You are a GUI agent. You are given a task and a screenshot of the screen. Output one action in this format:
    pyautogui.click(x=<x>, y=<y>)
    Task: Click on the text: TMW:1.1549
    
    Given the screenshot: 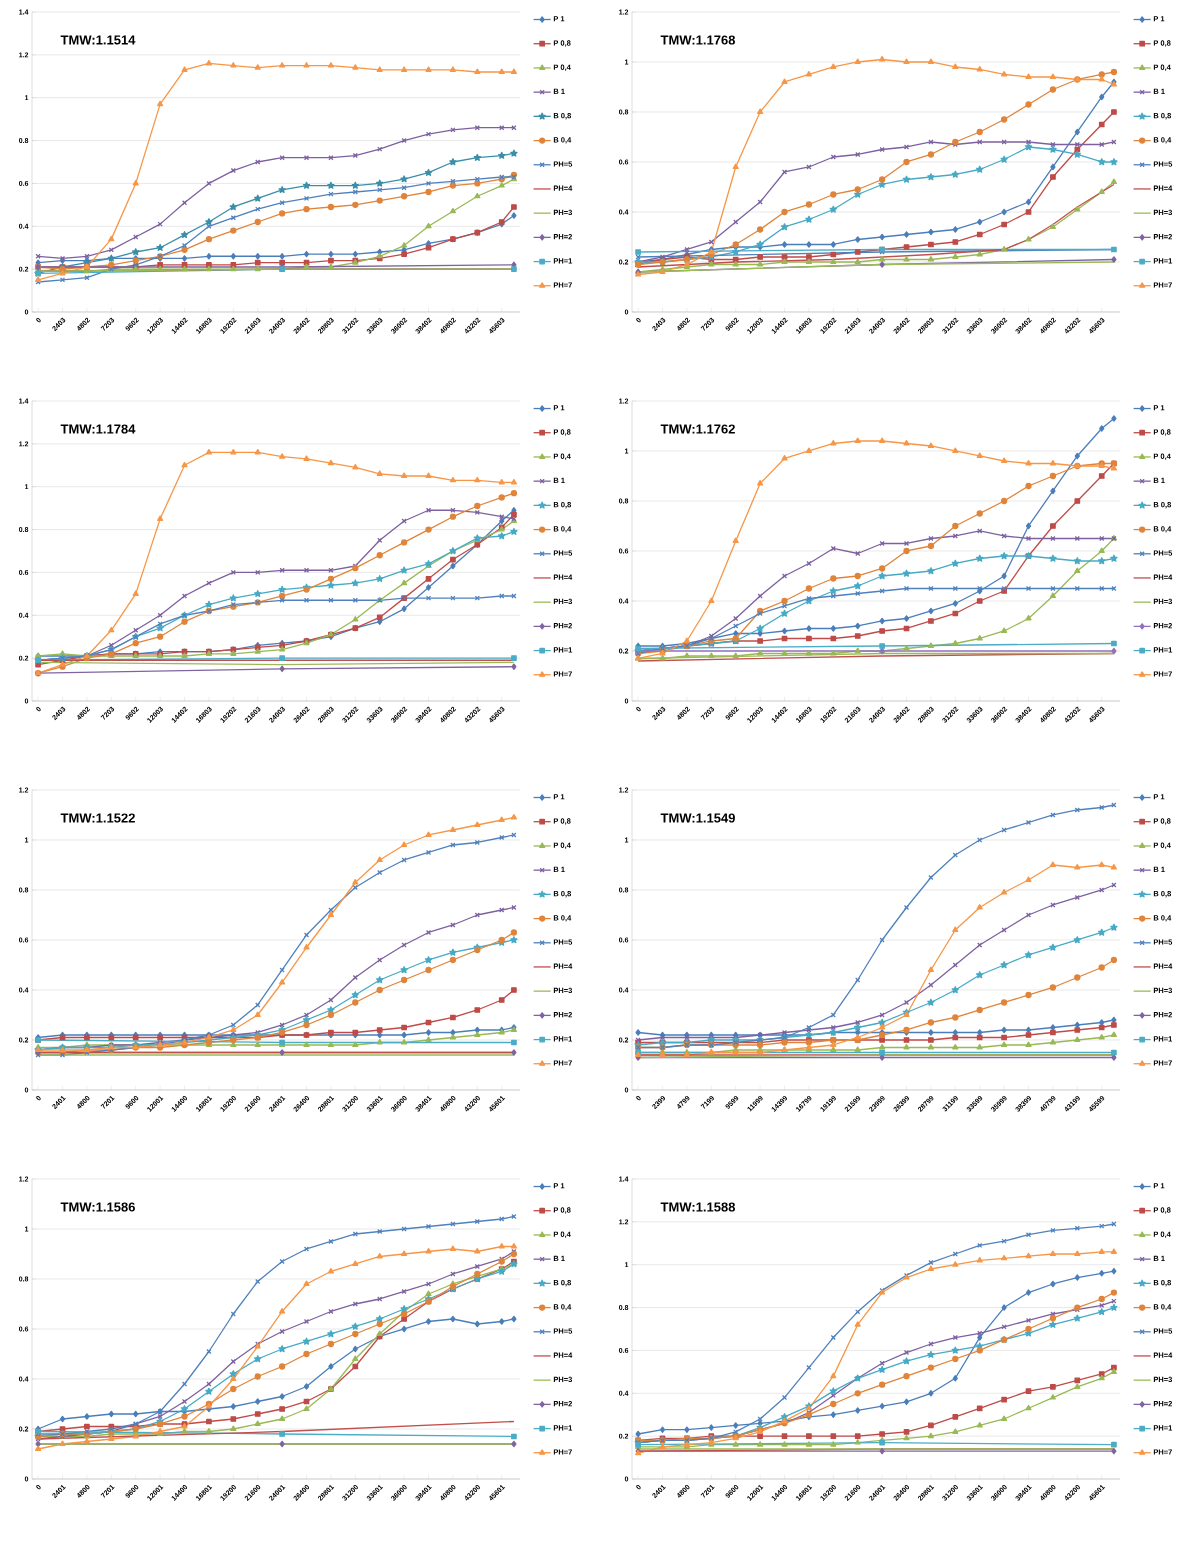 What is the action you would take?
    pyautogui.click(x=697, y=818)
    